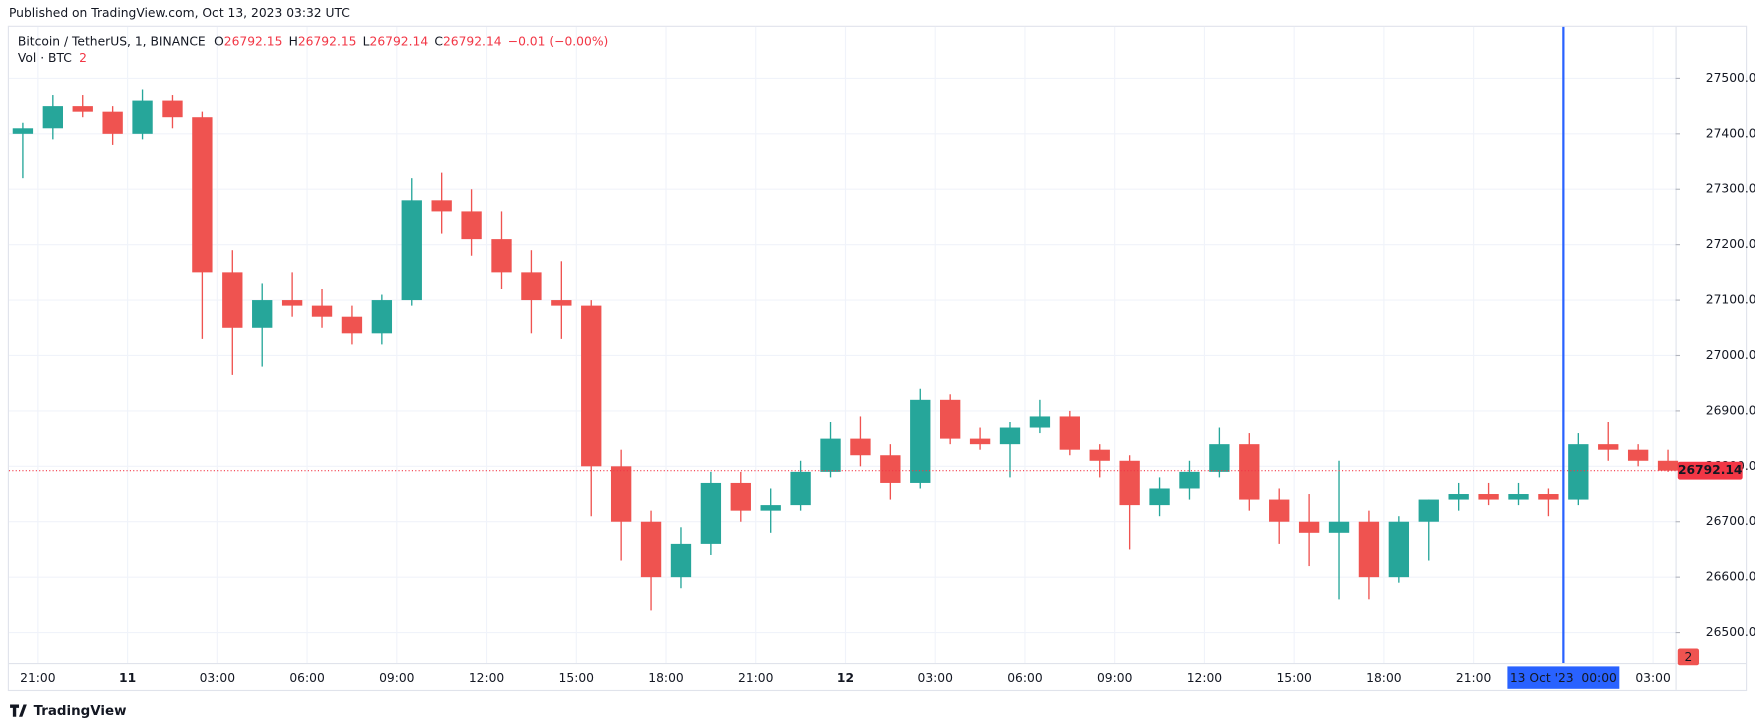  I want to click on c-value: 26792.14, so click(472, 41).